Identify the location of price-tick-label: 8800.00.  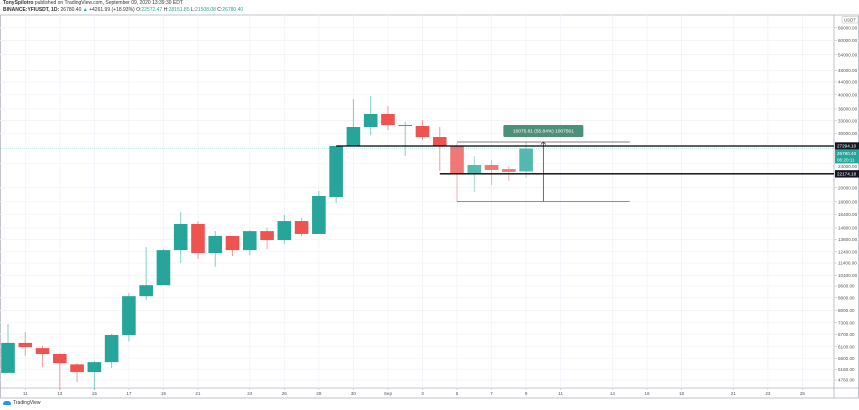
(846, 297).